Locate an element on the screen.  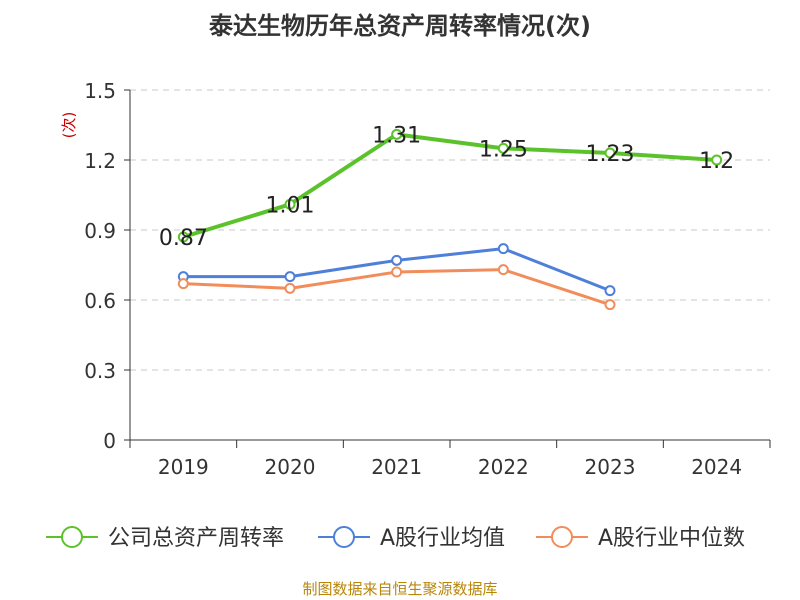
data-label: 1.2 is located at coordinates (716, 161).